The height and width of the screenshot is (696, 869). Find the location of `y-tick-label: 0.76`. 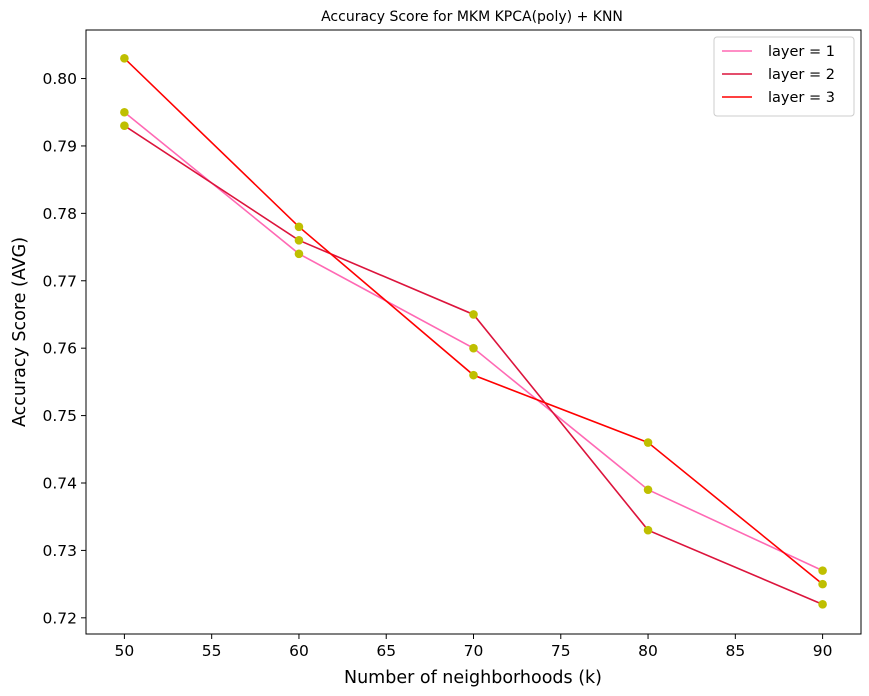

y-tick-label: 0.76 is located at coordinates (59, 349).